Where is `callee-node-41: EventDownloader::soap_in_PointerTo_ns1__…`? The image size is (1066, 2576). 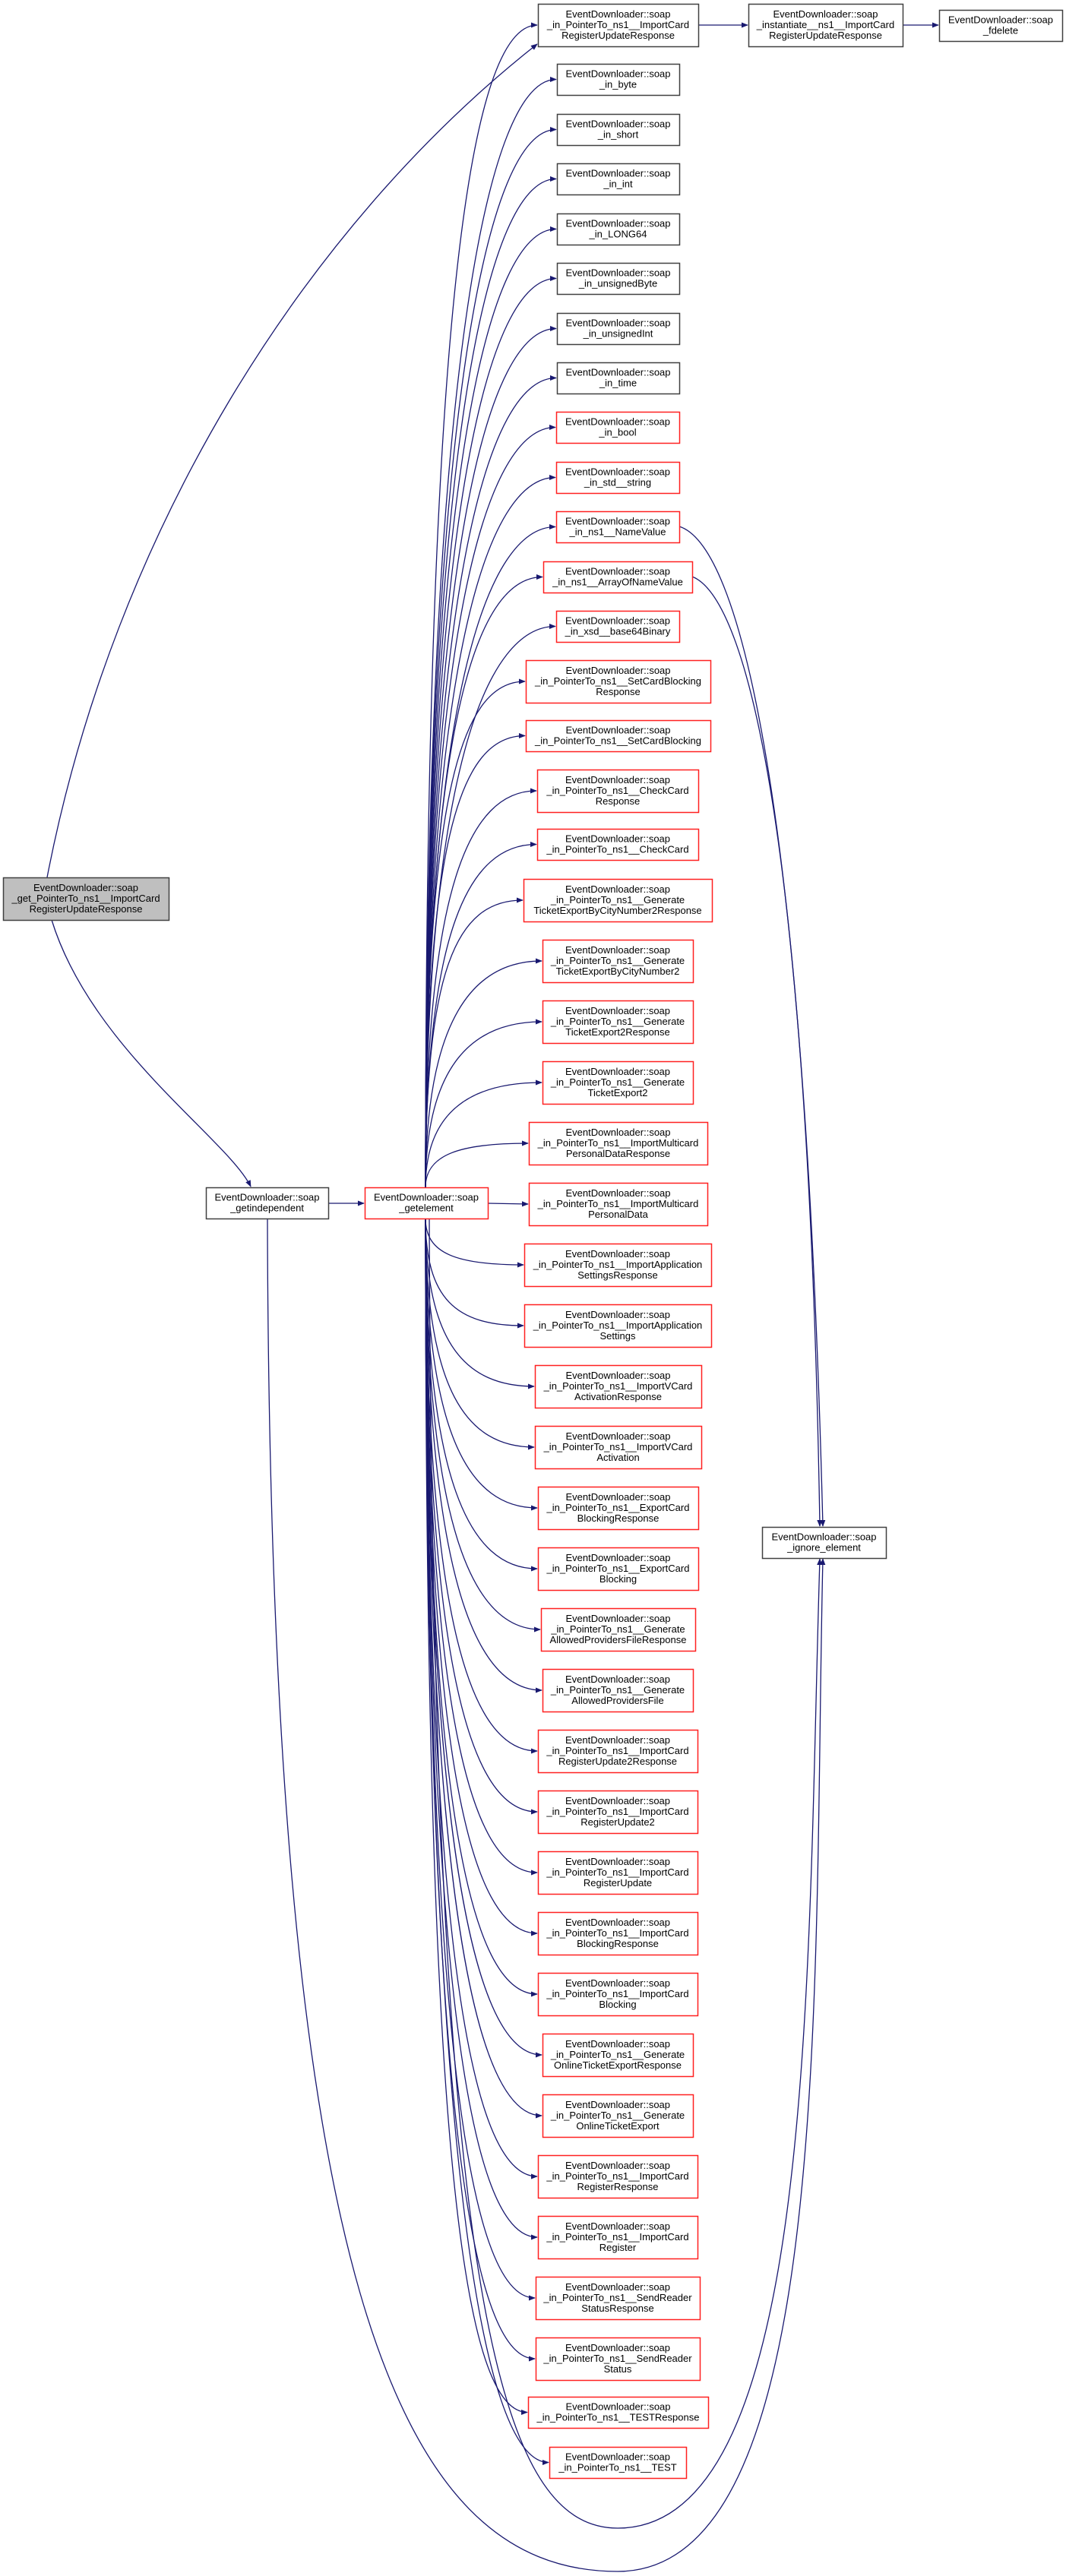
callee-node-41: EventDownloader::soap_in_PointerTo_ns1__… is located at coordinates (618, 2359).